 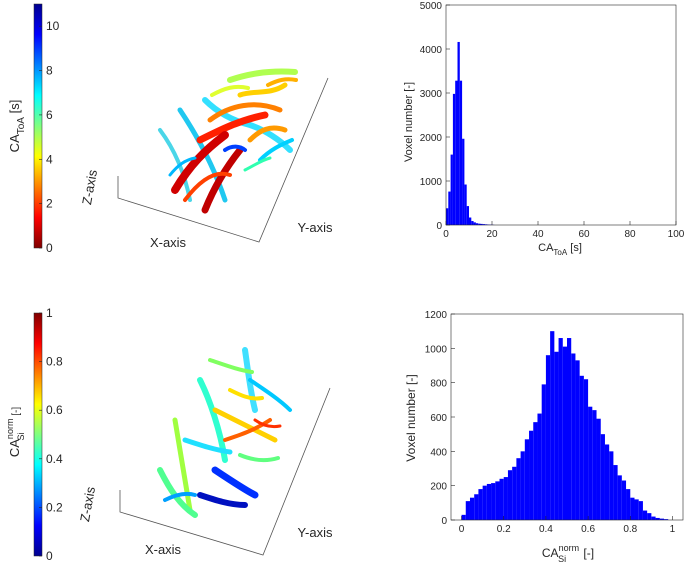 I want to click on top-z-axis-label: Z-axis, so click(x=89, y=187).